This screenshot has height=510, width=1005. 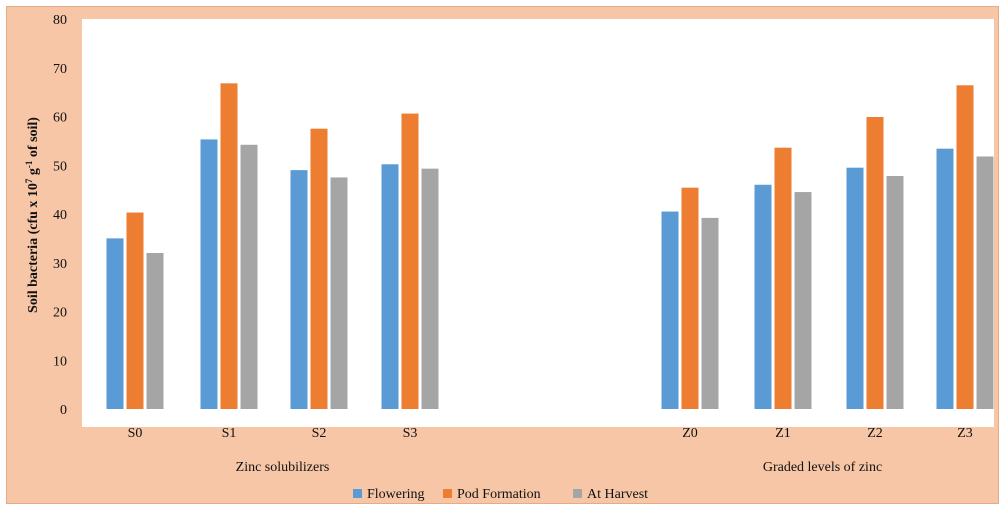 What do you see at coordinates (60, 118) in the screenshot?
I see `y-tick-label: 60` at bounding box center [60, 118].